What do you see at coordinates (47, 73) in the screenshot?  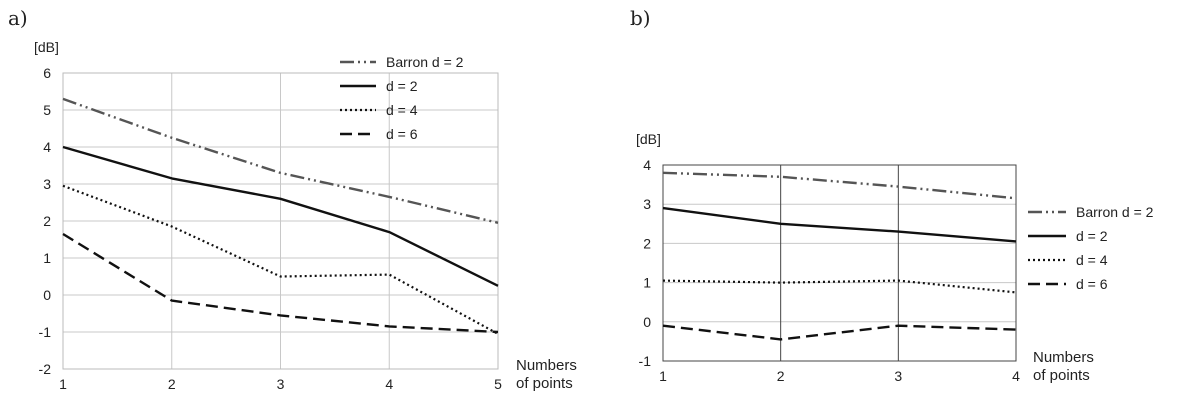 I see `chart0-ytick-label-8: 6` at bounding box center [47, 73].